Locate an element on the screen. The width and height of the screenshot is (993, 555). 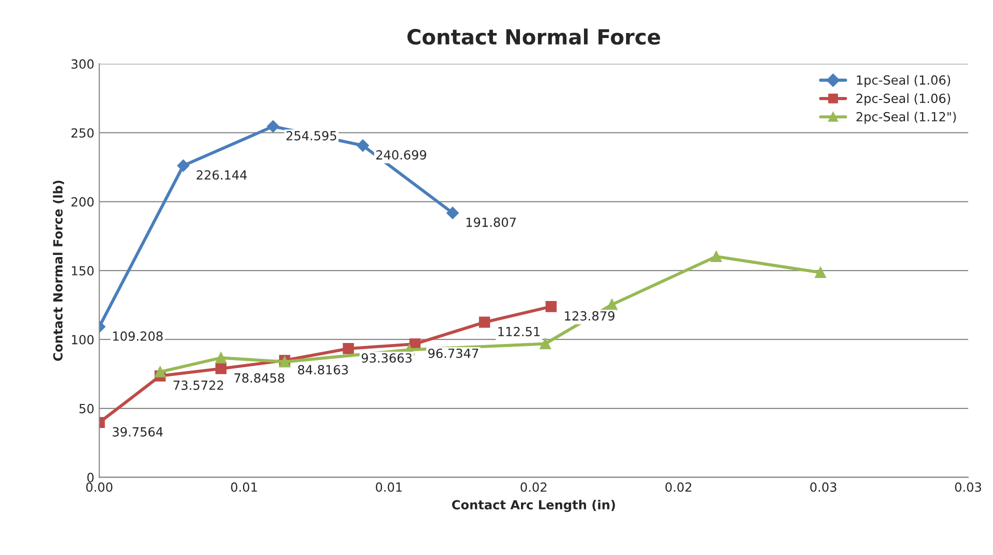
data-label: 254.595 is located at coordinates (311, 135).